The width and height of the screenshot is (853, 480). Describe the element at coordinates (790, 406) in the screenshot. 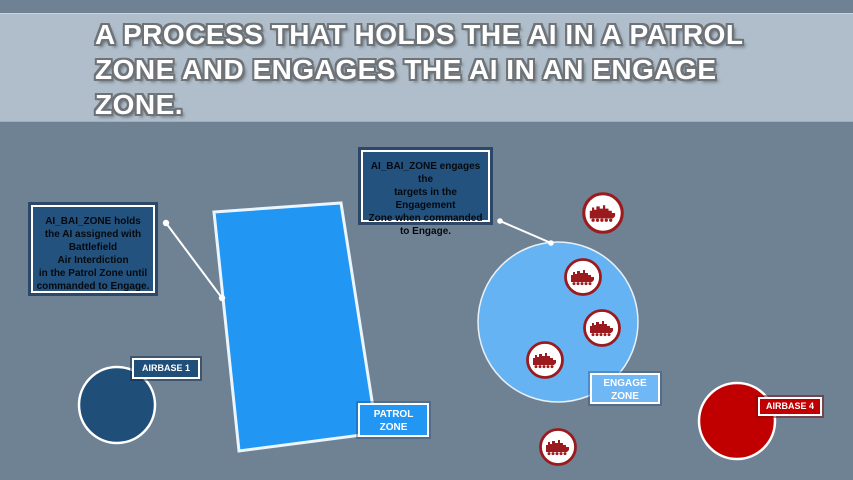

I see `airbase-4-label: AIRBASE 4` at that location.